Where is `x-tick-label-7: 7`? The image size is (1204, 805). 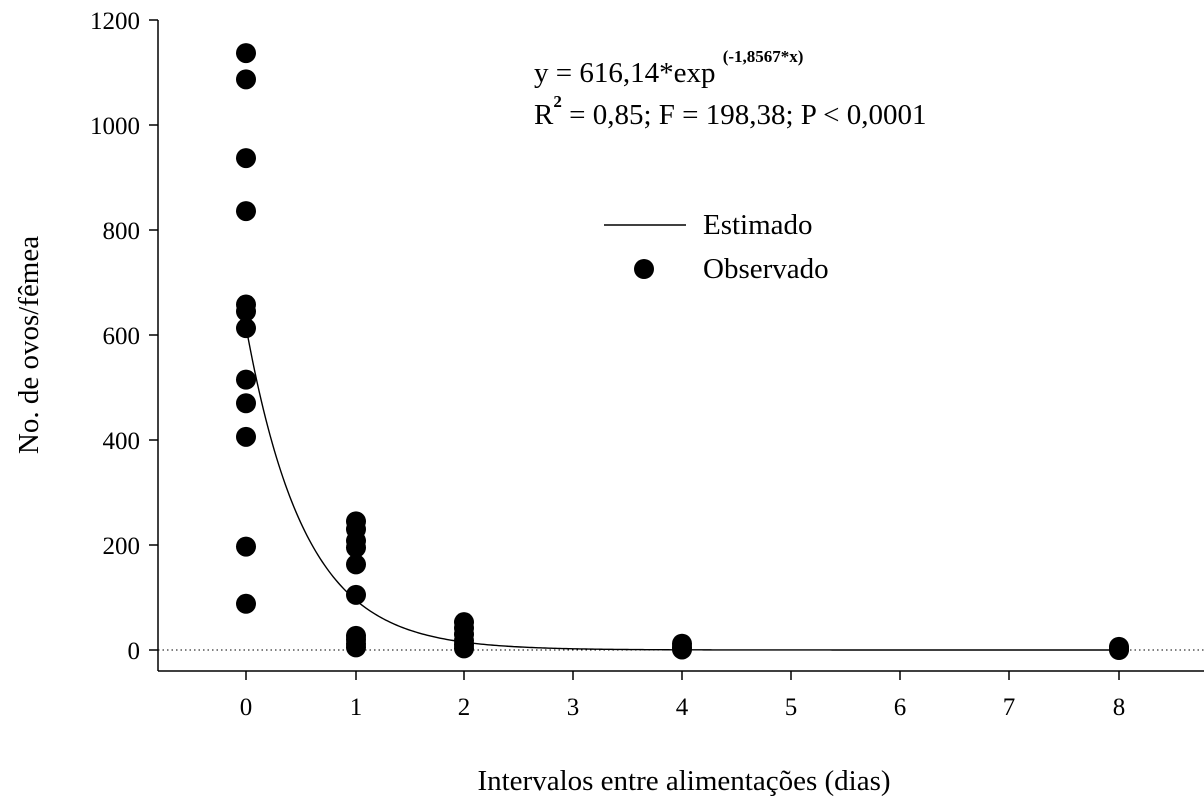 x-tick-label-7: 7 is located at coordinates (1009, 707).